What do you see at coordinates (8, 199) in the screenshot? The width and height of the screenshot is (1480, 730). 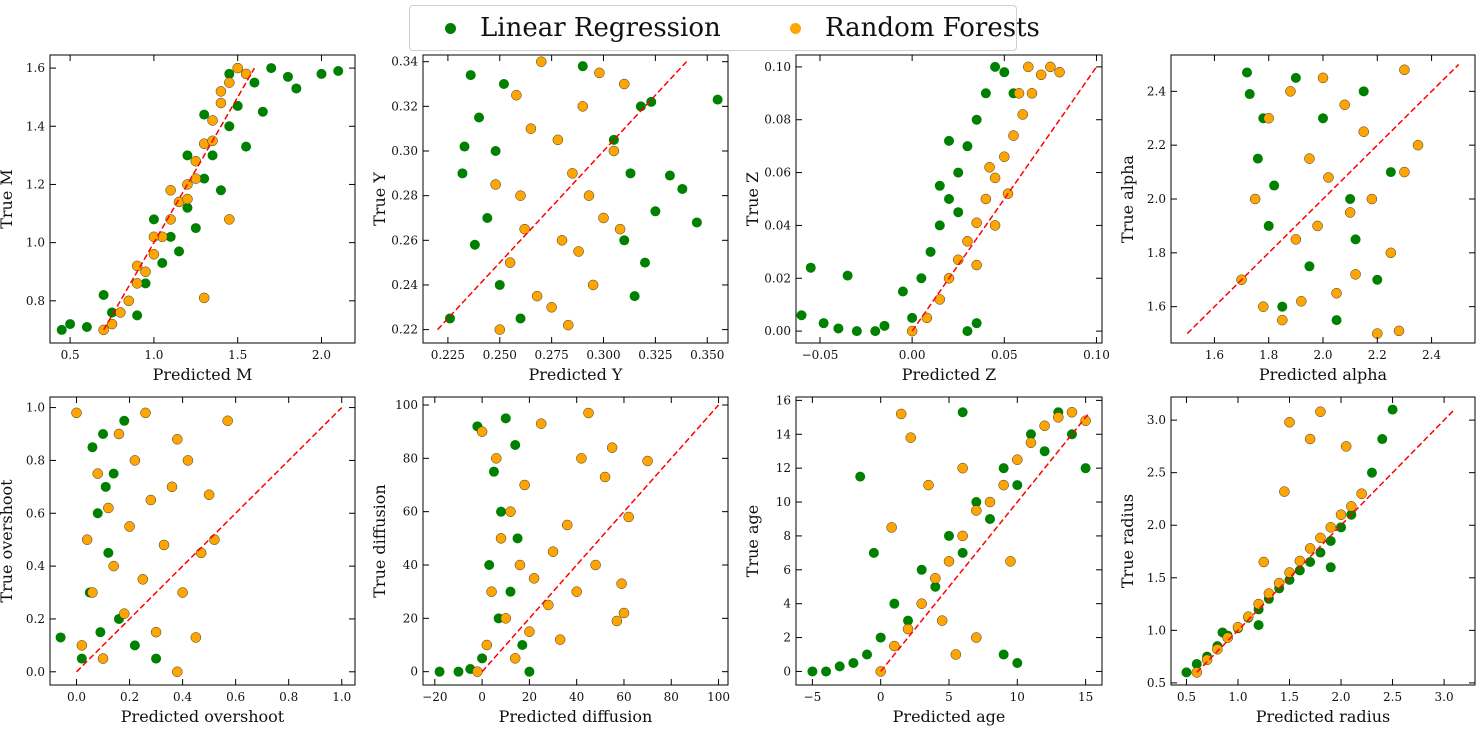 I see `y-axis-label: True M` at bounding box center [8, 199].